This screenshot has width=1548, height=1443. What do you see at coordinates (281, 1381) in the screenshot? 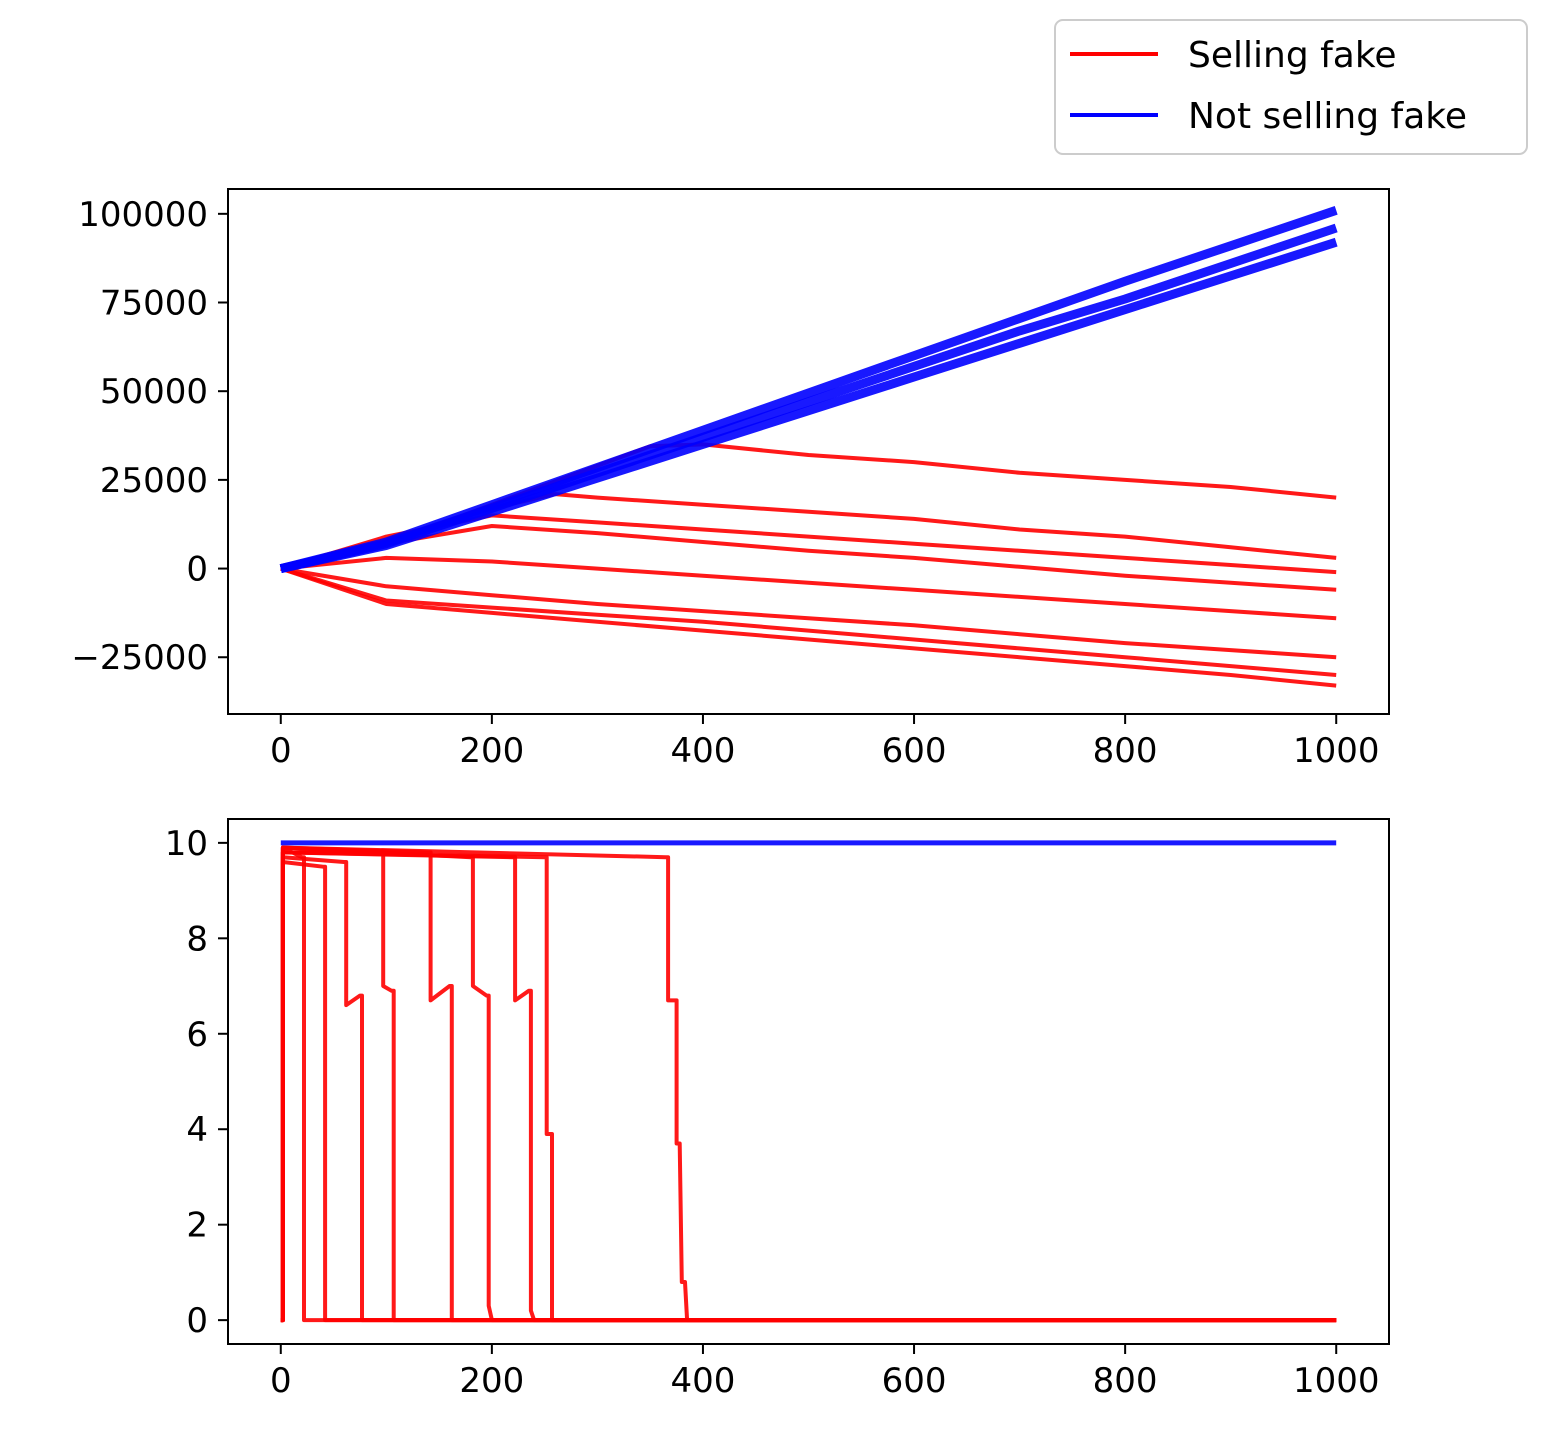
I see `bottom-x-tick-label: 0` at bounding box center [281, 1381].